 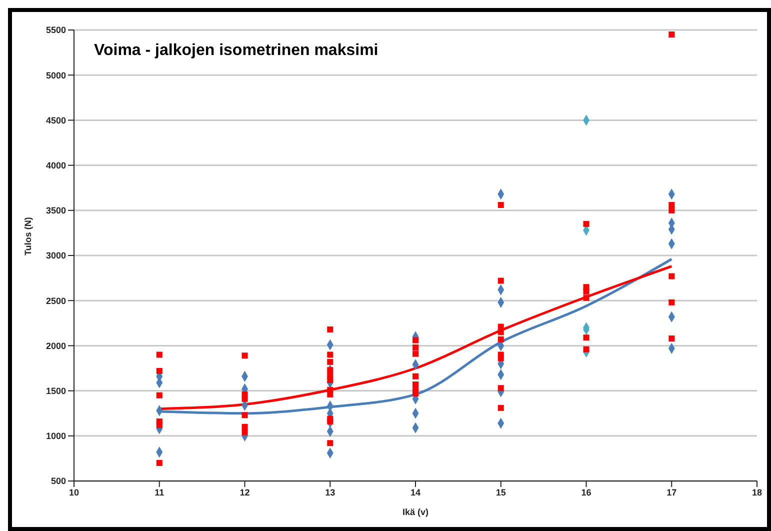 What do you see at coordinates (415, 492) in the screenshot?
I see `x-tick-label: 14` at bounding box center [415, 492].